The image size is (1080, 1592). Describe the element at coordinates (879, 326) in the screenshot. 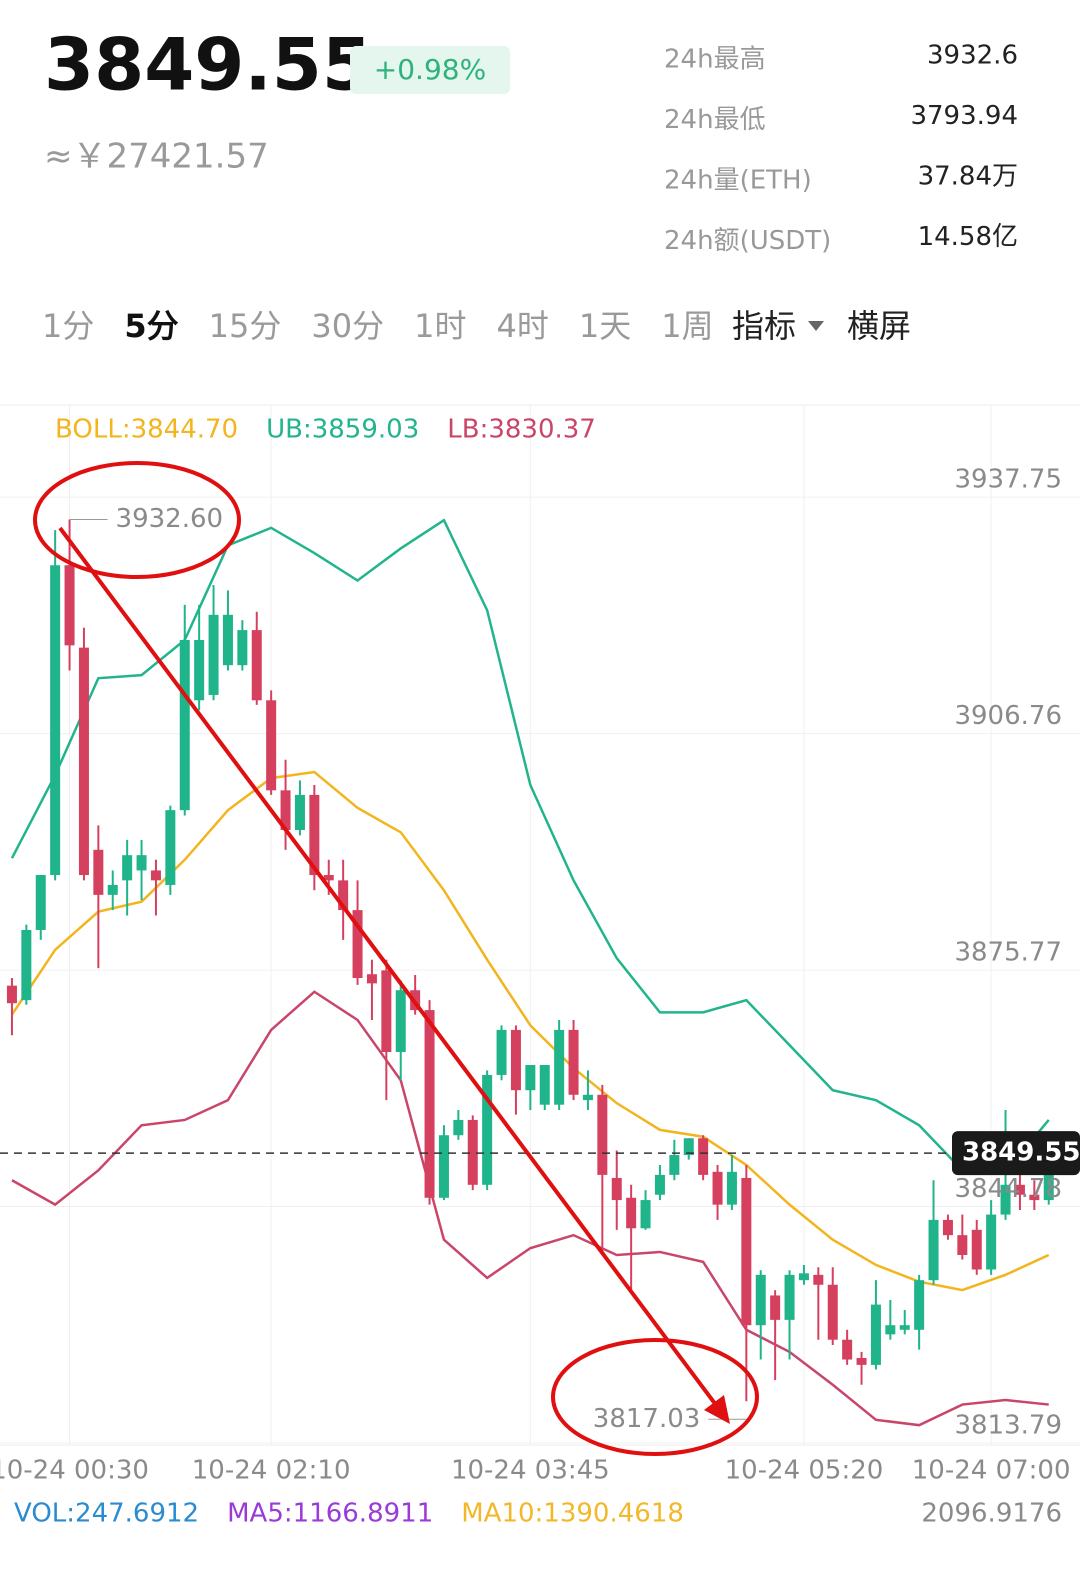

I see `landscape-tab: 横屏` at that location.